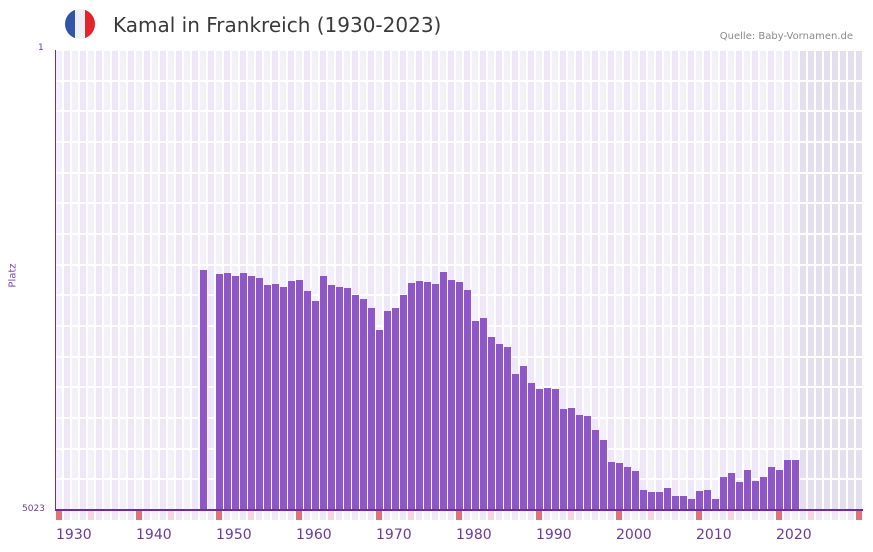  Describe the element at coordinates (779, 490) in the screenshot. I see `bar-2020` at that location.